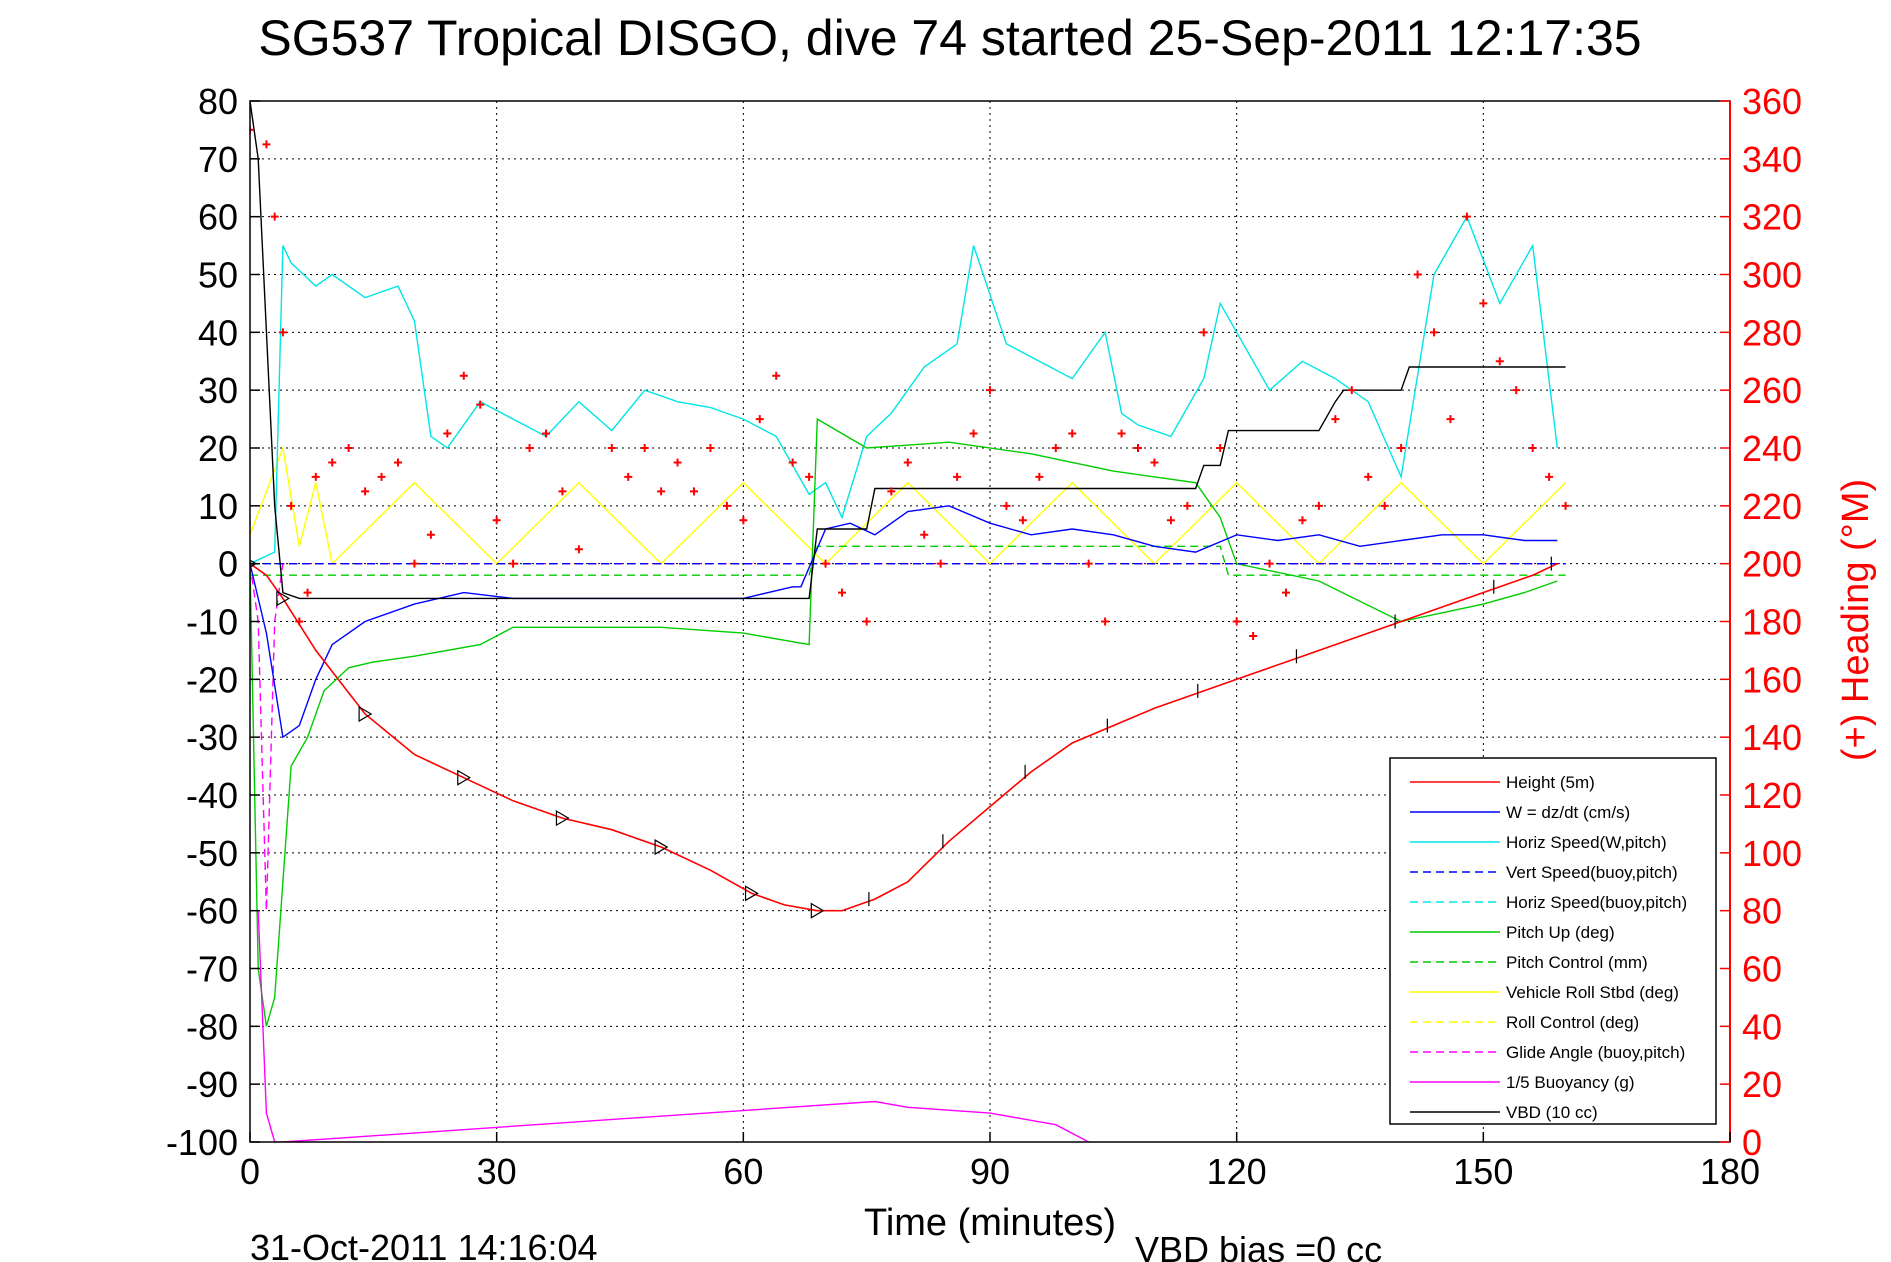 The image size is (1891, 1262). What do you see at coordinates (1772, 217) in the screenshot?
I see `y-right-tick-label-2: 320` at bounding box center [1772, 217].